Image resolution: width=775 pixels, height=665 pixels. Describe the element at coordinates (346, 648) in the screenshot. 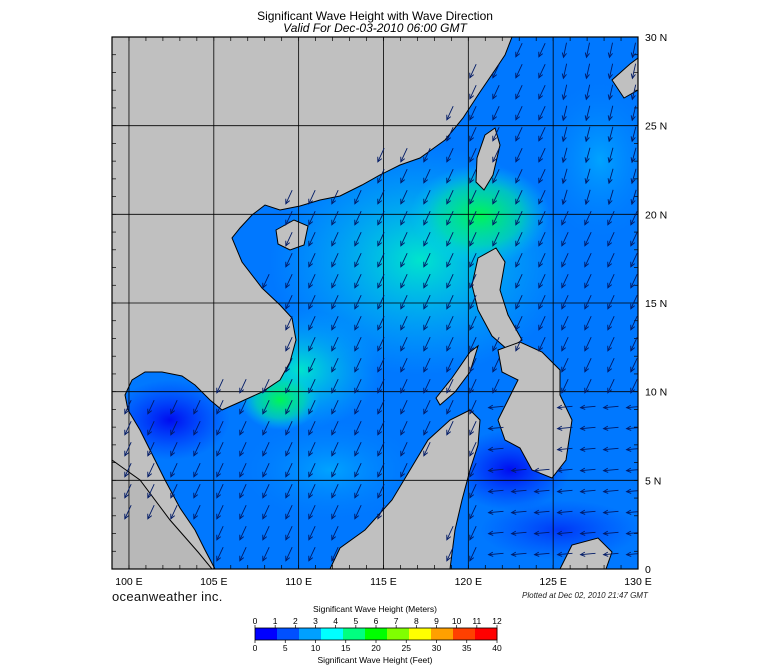

I see `legend-feet-tick: 15` at that location.